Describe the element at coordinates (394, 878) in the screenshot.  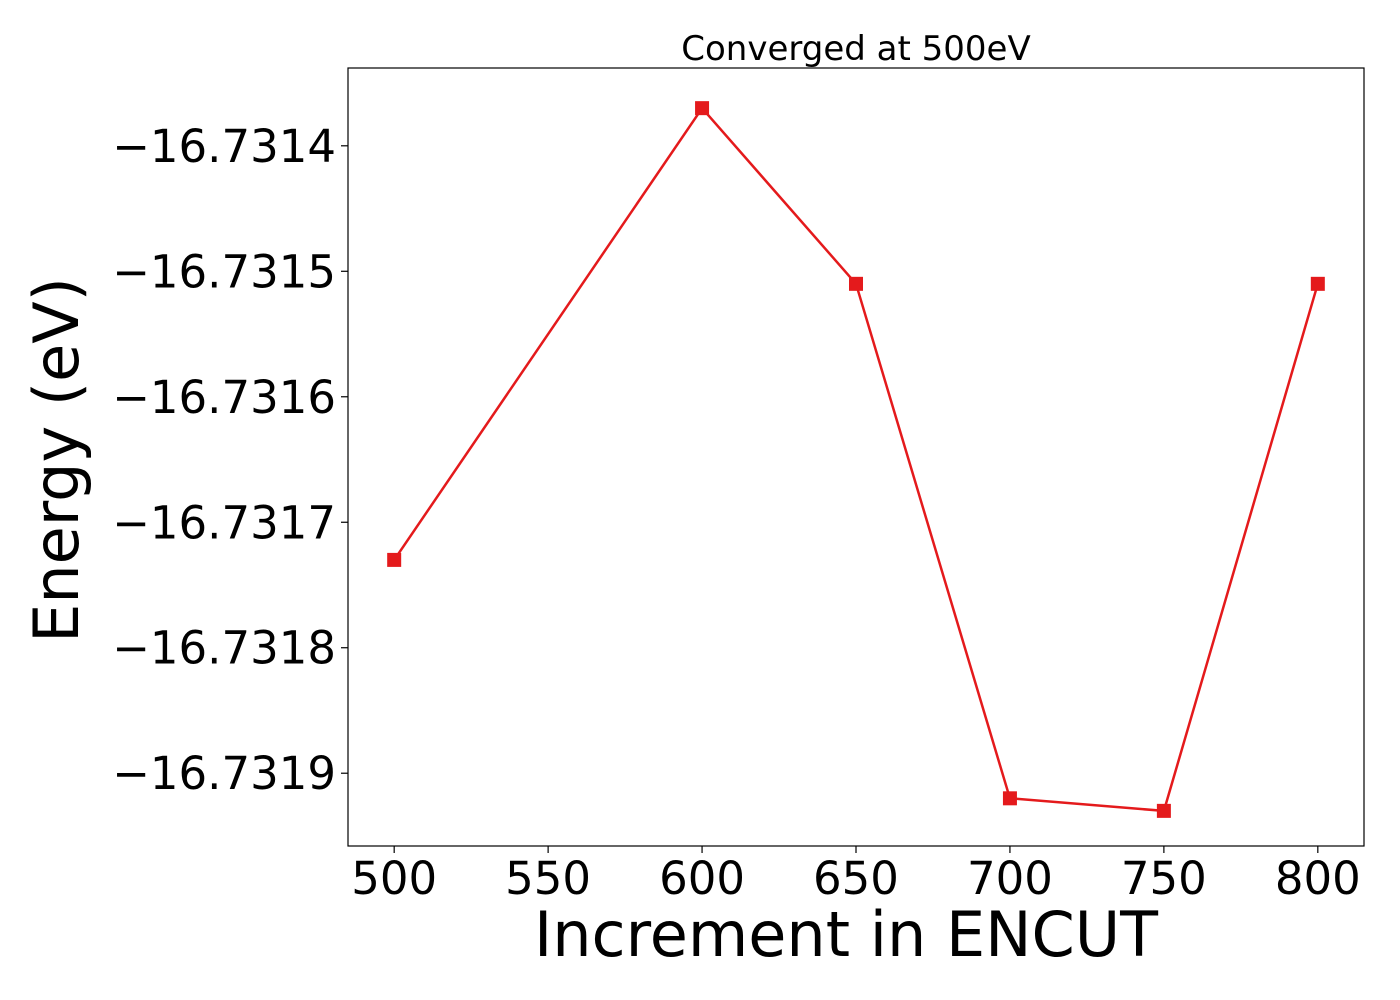
I see `x-tick-label: 500` at that location.